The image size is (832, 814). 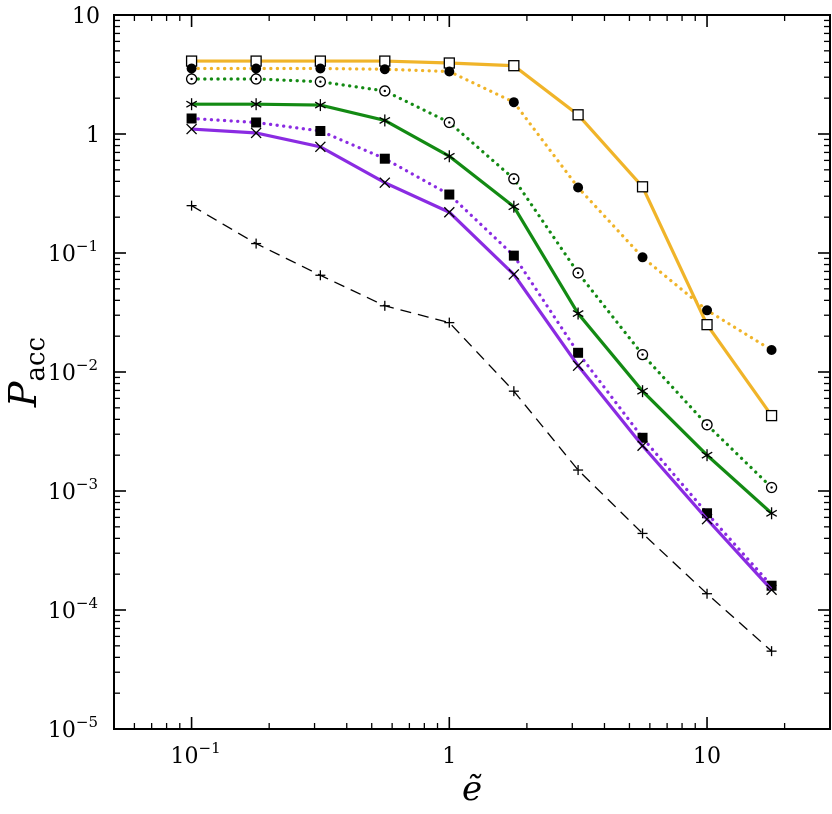 What do you see at coordinates (707, 756) in the screenshot?
I see `x-tick-label: 10` at bounding box center [707, 756].